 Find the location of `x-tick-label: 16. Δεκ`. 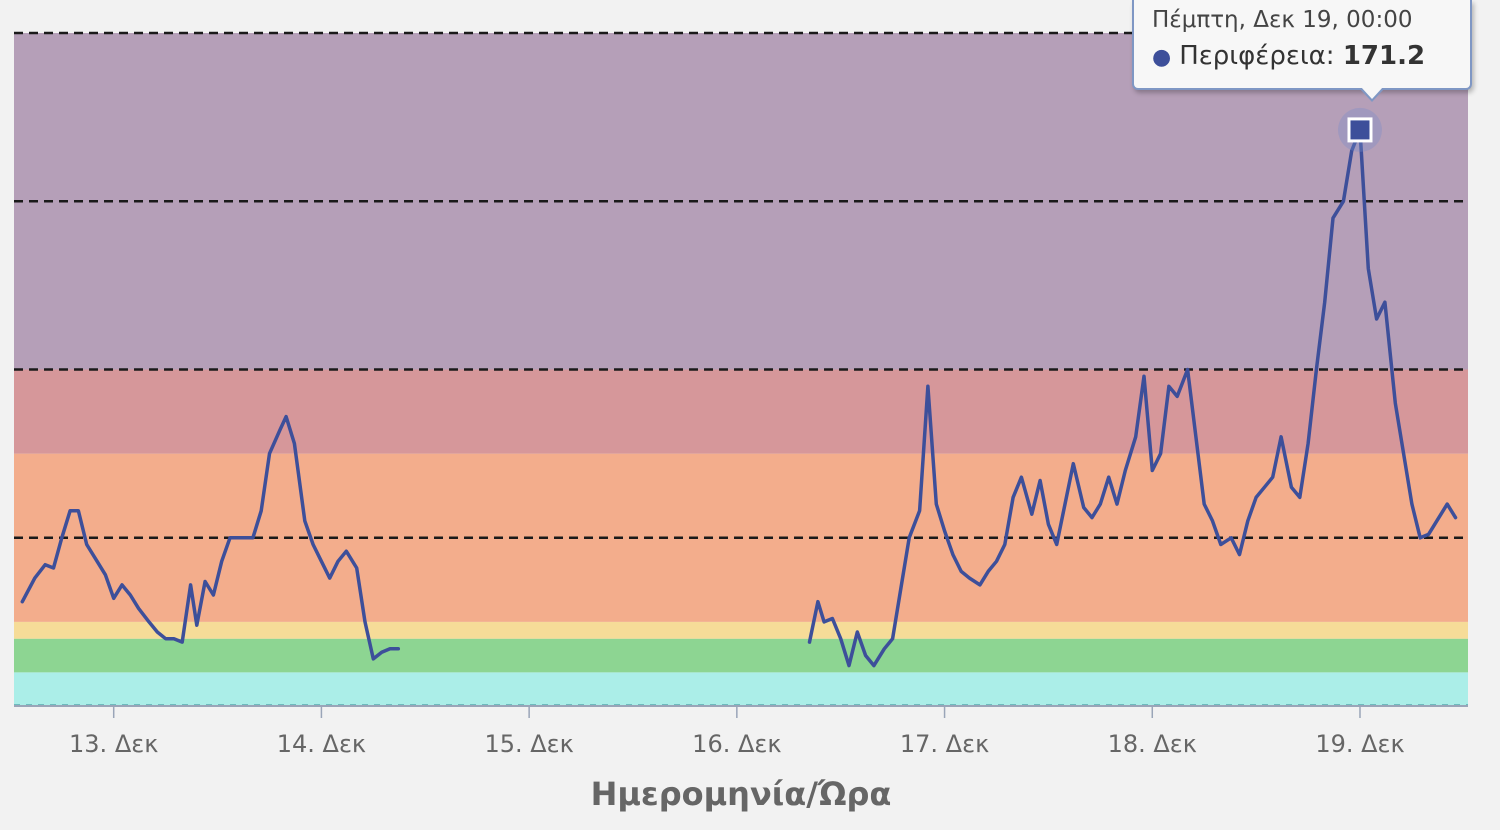

x-tick-label: 16. Δεκ is located at coordinates (736, 744).